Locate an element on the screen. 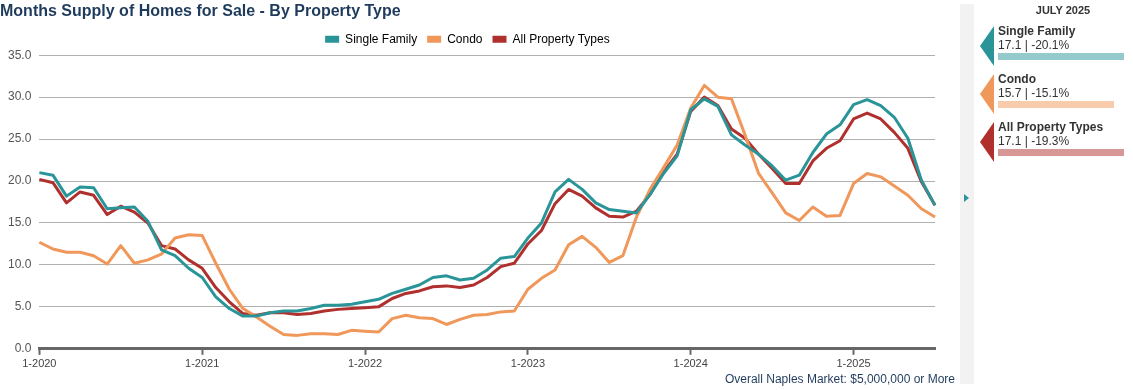 The image size is (1133, 390). x-tick-label: 1-2020 is located at coordinates (39, 363).